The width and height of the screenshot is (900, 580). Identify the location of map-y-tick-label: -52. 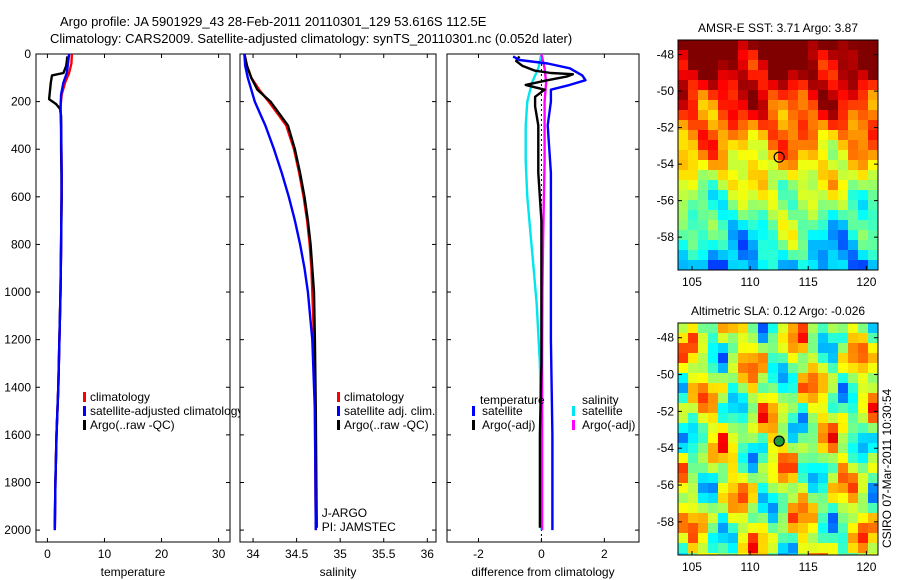
(666, 411).